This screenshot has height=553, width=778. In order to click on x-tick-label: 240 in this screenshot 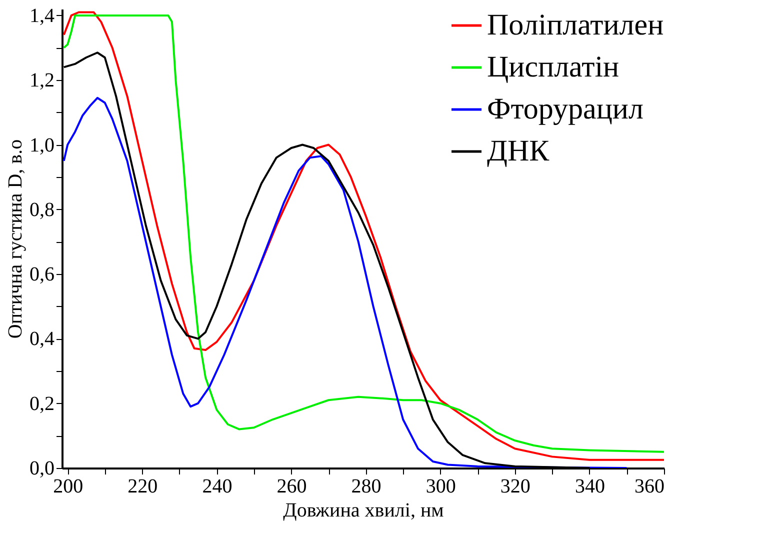, I will do `click(217, 487)`.